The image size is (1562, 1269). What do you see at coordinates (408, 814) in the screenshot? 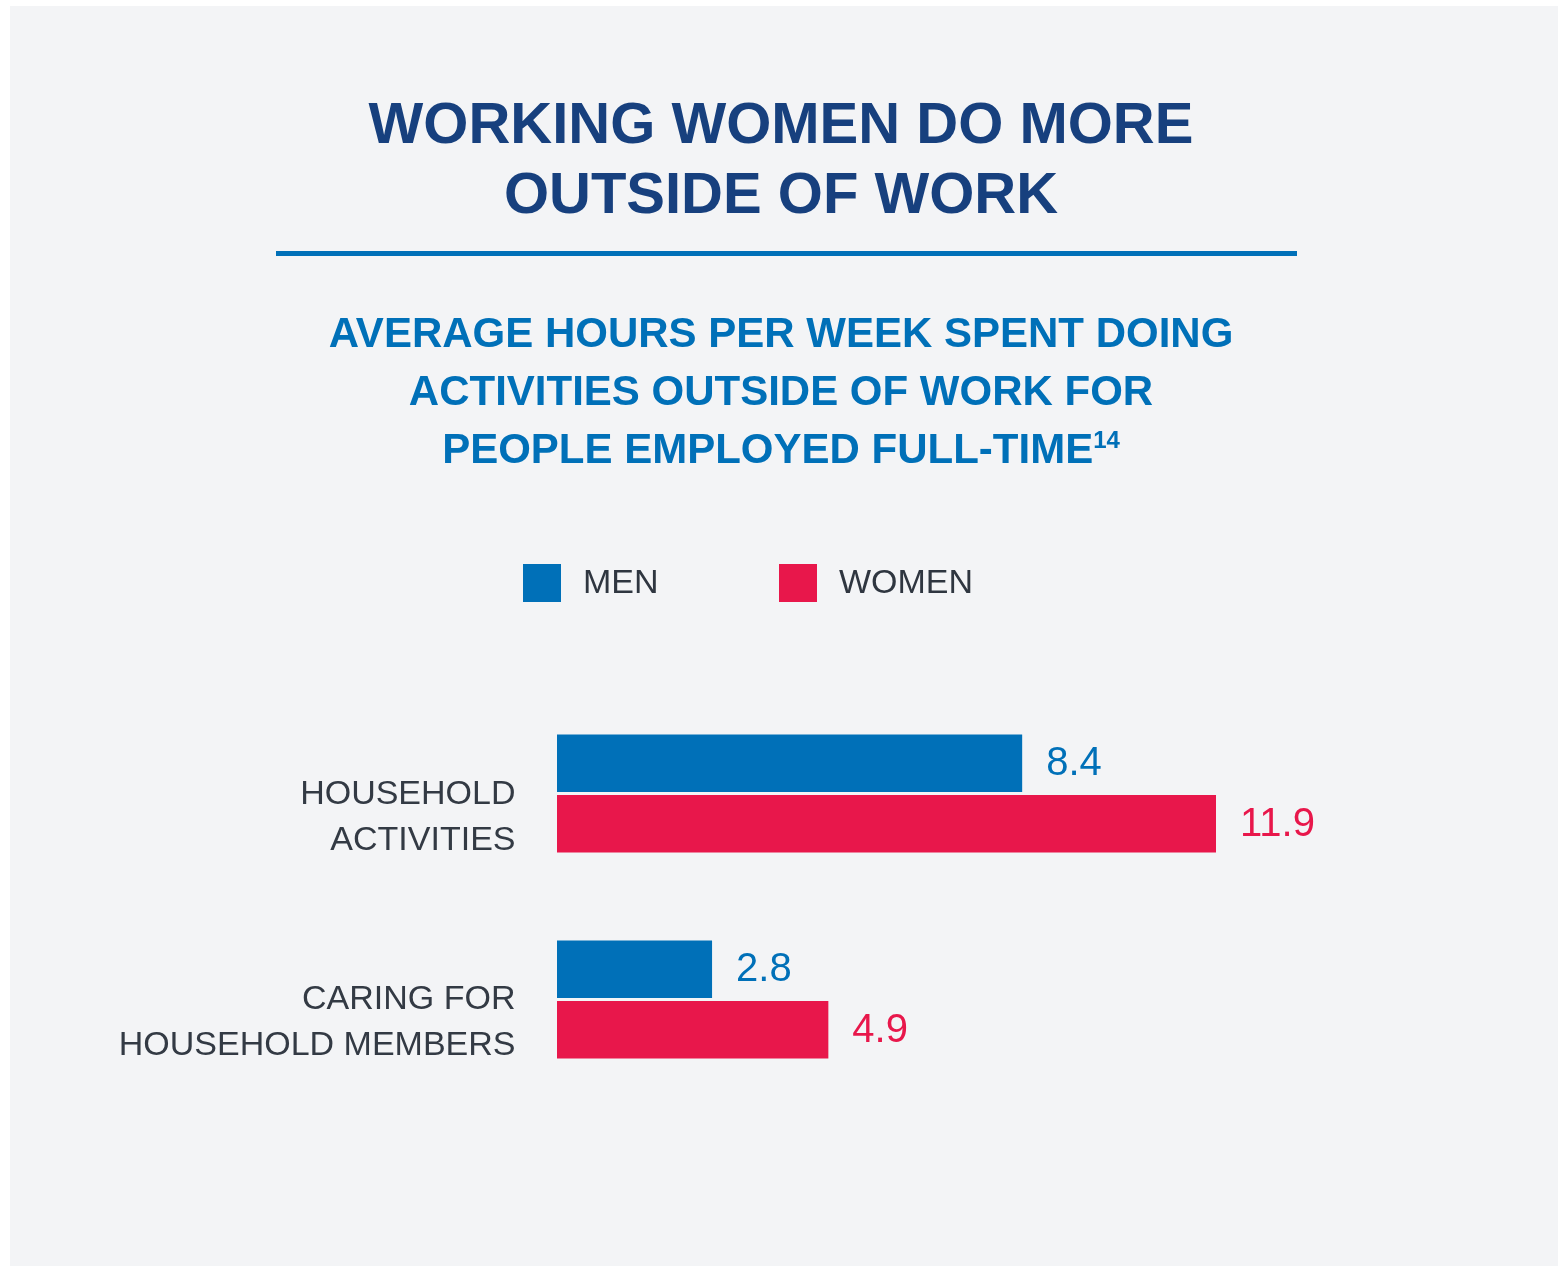
I see `y-tick-label: HOUSEHOLD ACTIVITIES` at bounding box center [408, 814].